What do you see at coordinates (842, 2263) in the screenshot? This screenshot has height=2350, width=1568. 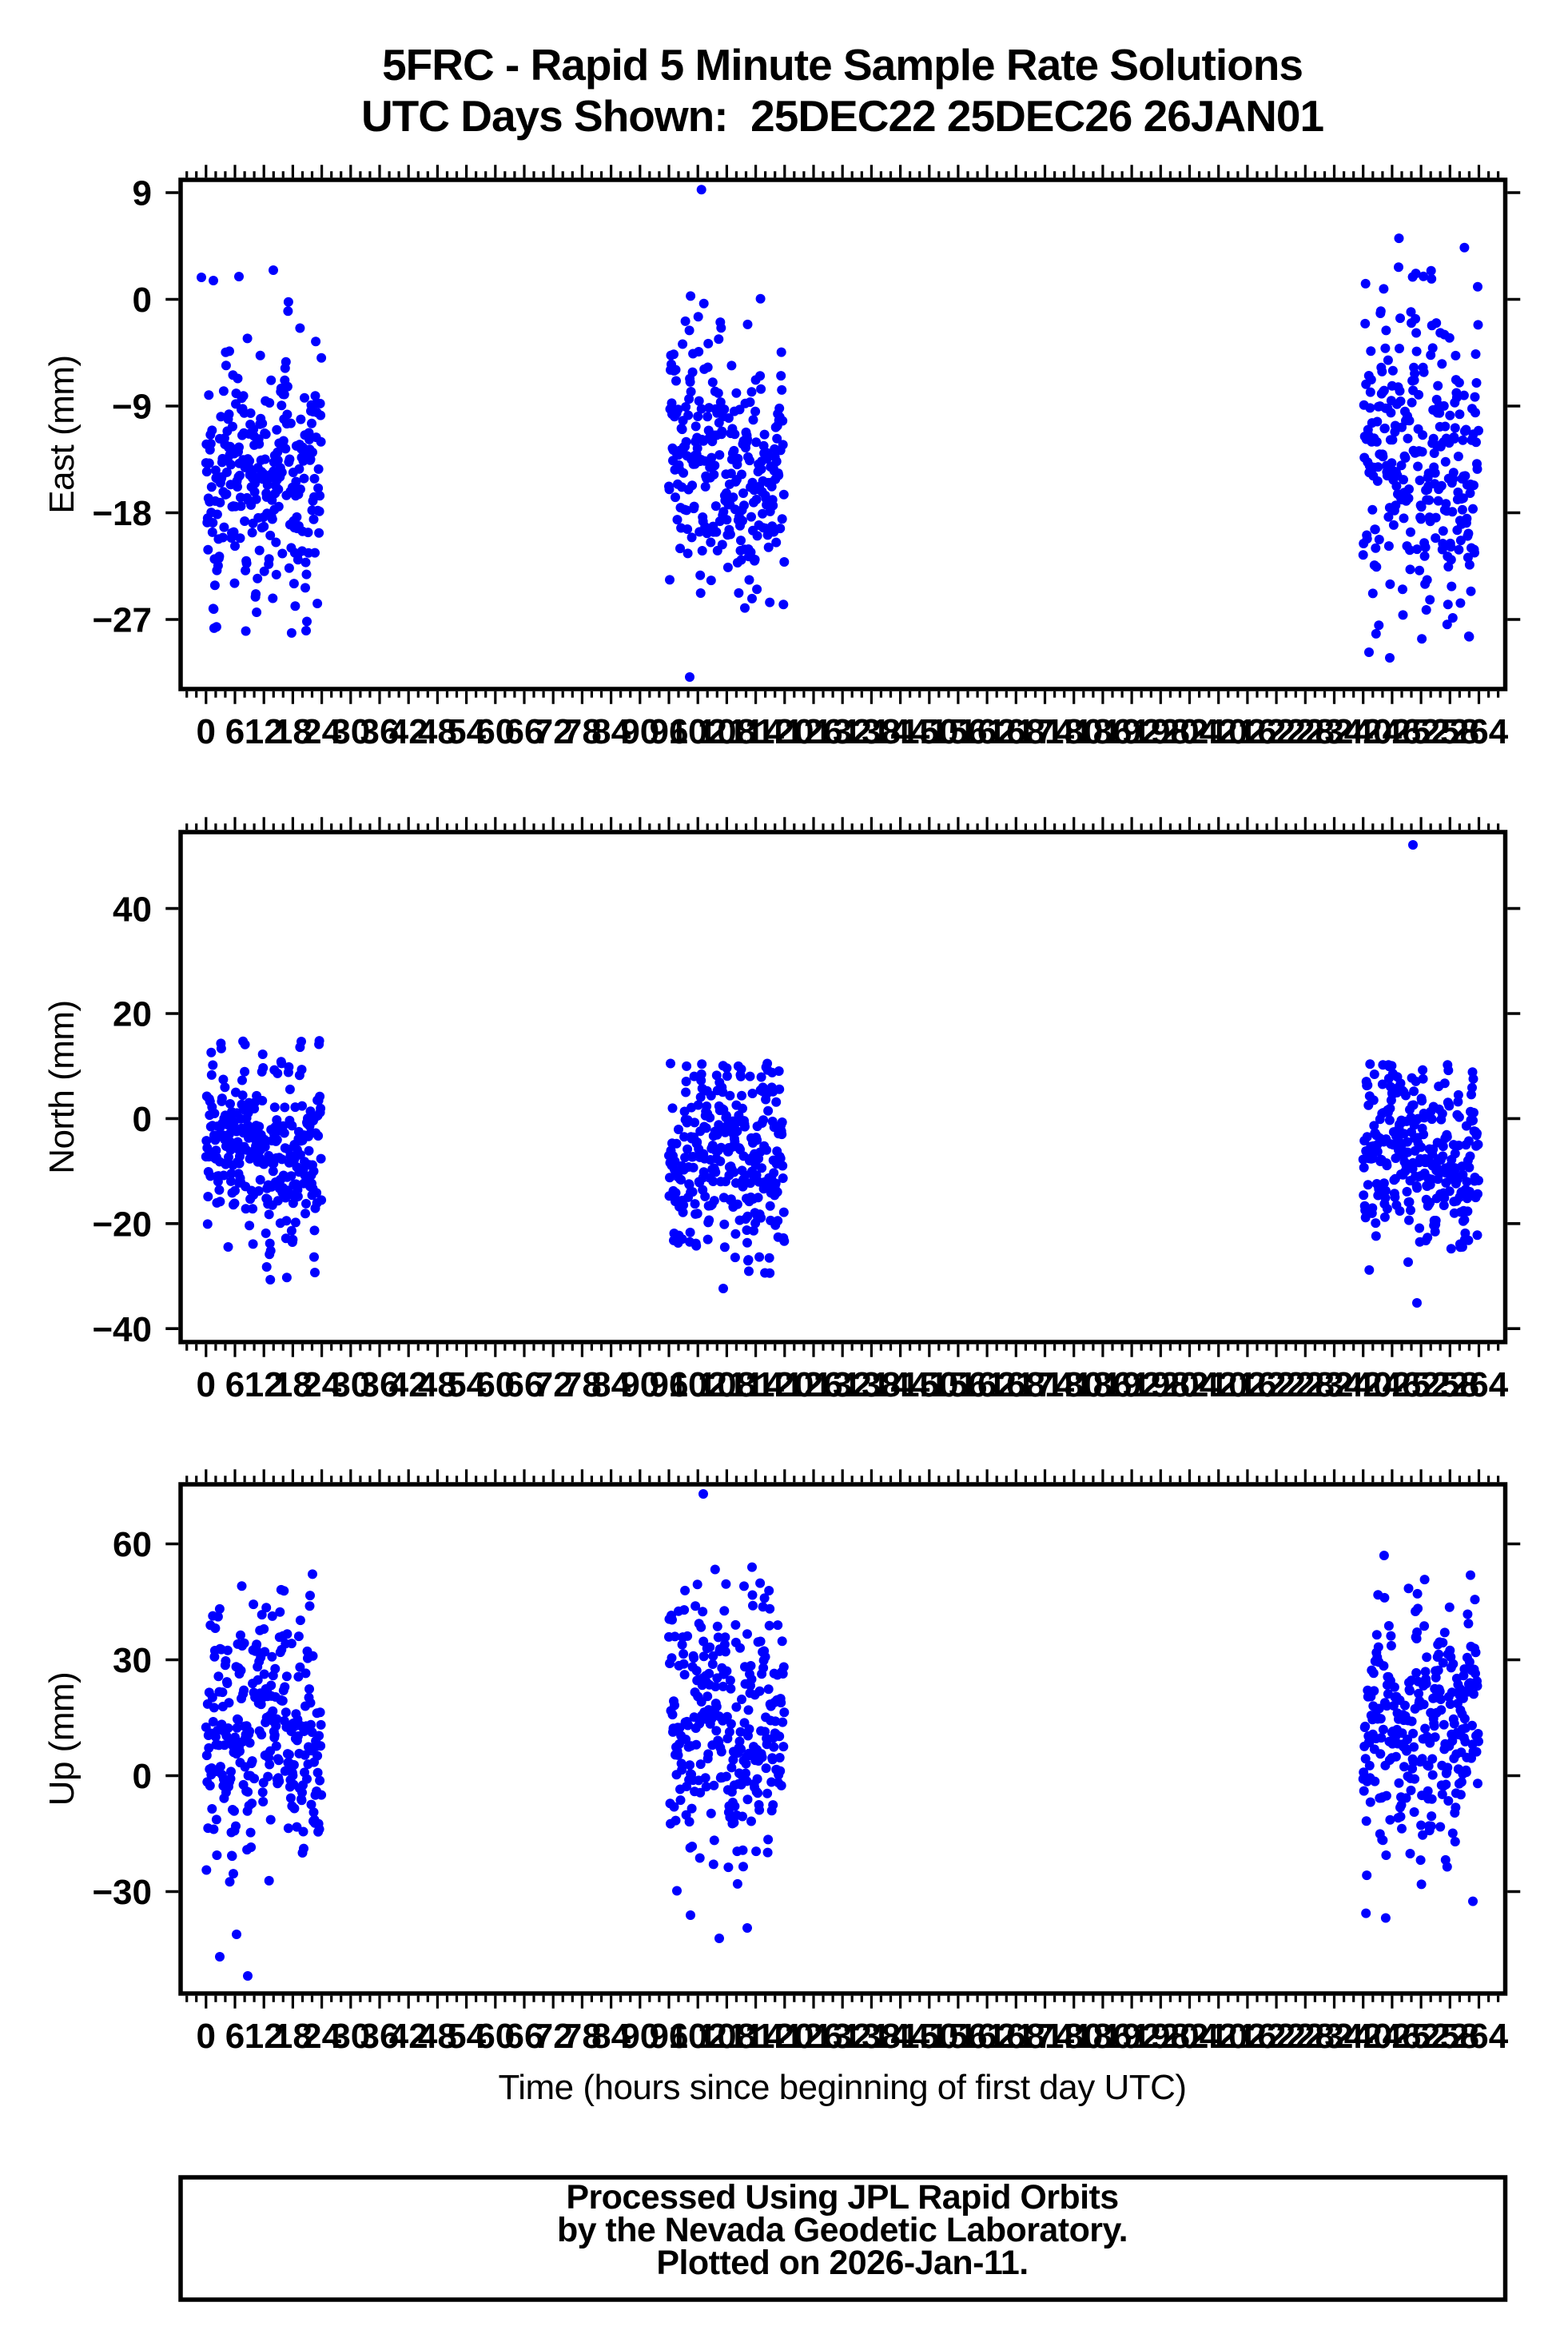 I see `svg-text: Plotted on 2026-Jan-11.` at bounding box center [842, 2263].